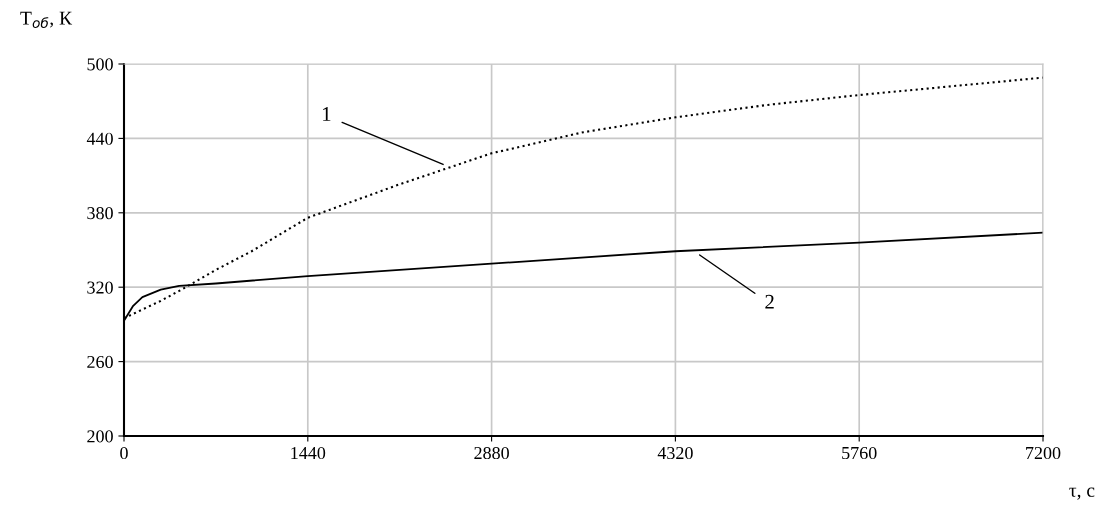  Describe the element at coordinates (124, 453) in the screenshot. I see `x-tick-label: 0` at that location.